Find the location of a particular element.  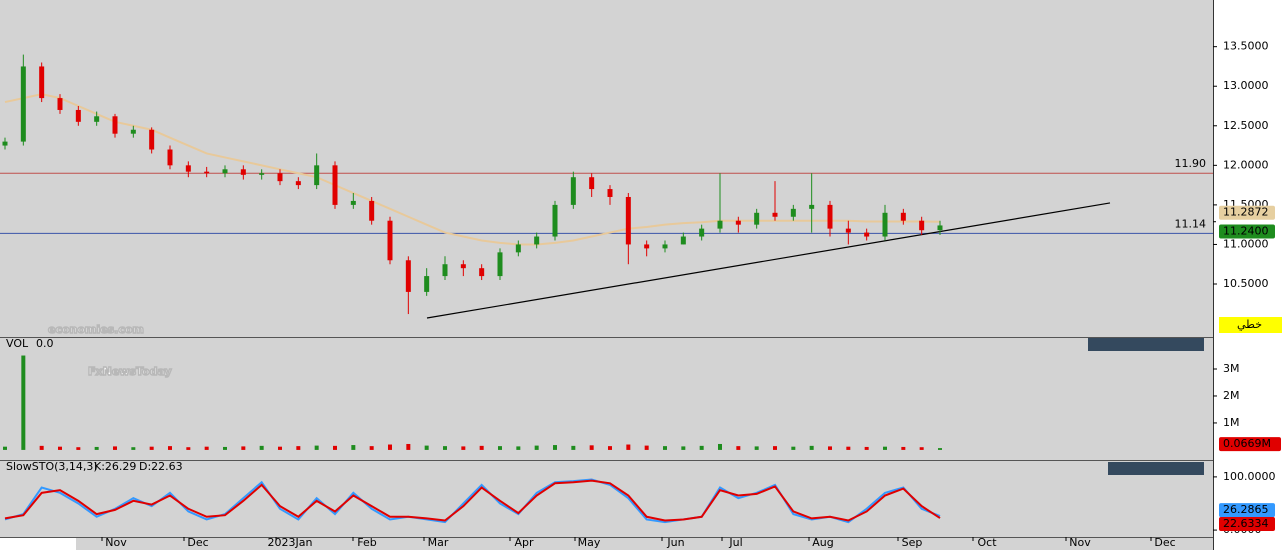

x-tick-label: Mar is located at coordinates (438, 542).